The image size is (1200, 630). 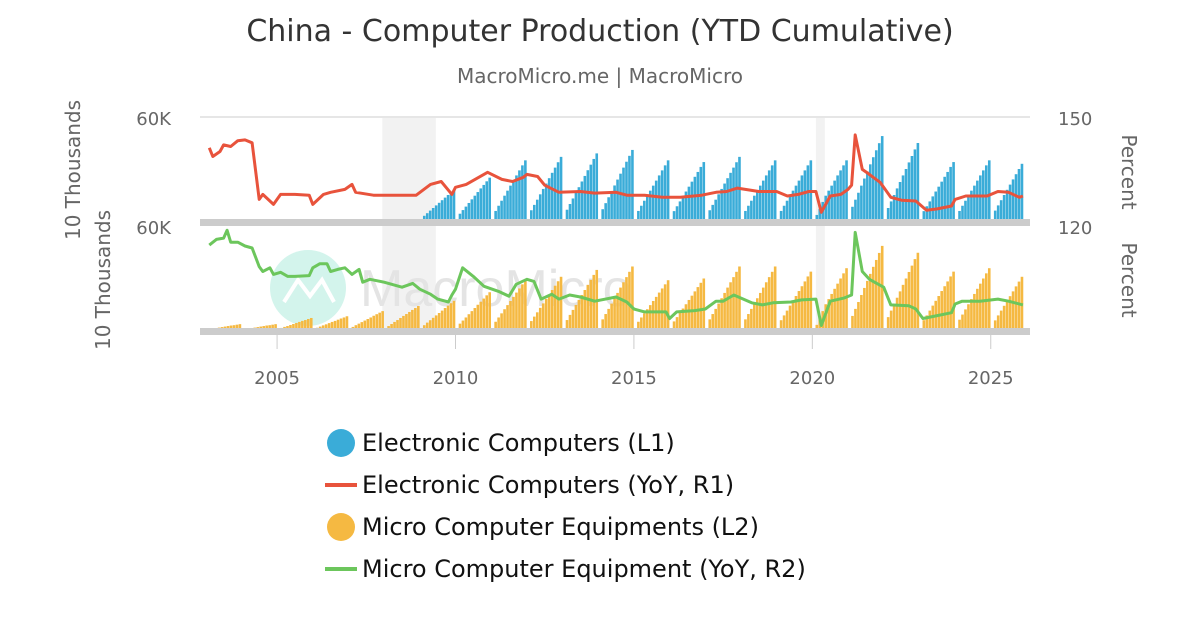 I want to click on panel2-left-axis-label: 10 Thousands, so click(x=103, y=280).